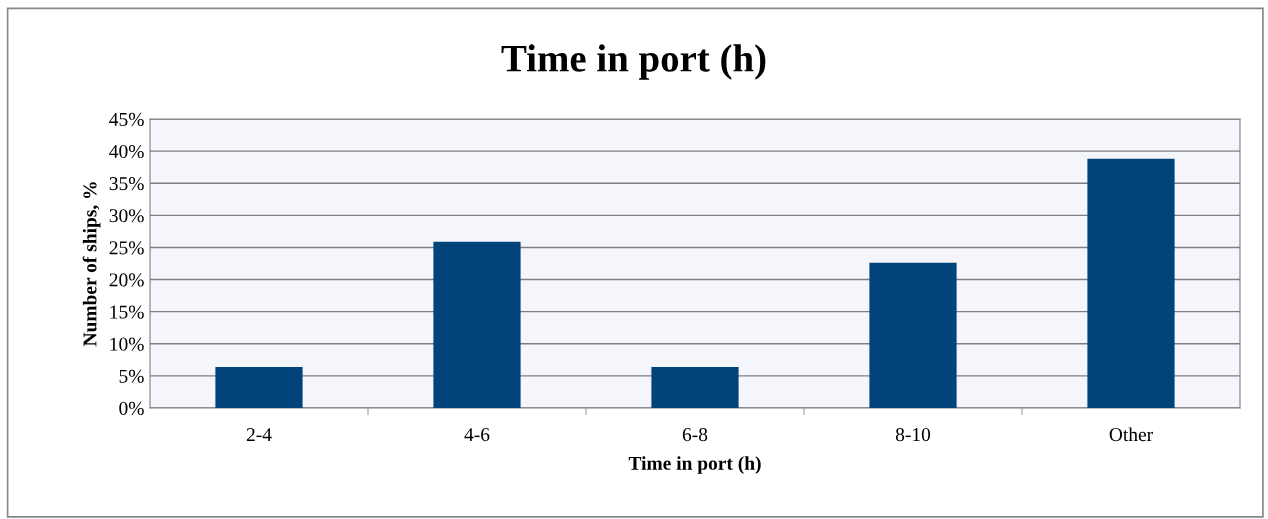  What do you see at coordinates (126, 280) in the screenshot?
I see `y-tick-label: 20%` at bounding box center [126, 280].